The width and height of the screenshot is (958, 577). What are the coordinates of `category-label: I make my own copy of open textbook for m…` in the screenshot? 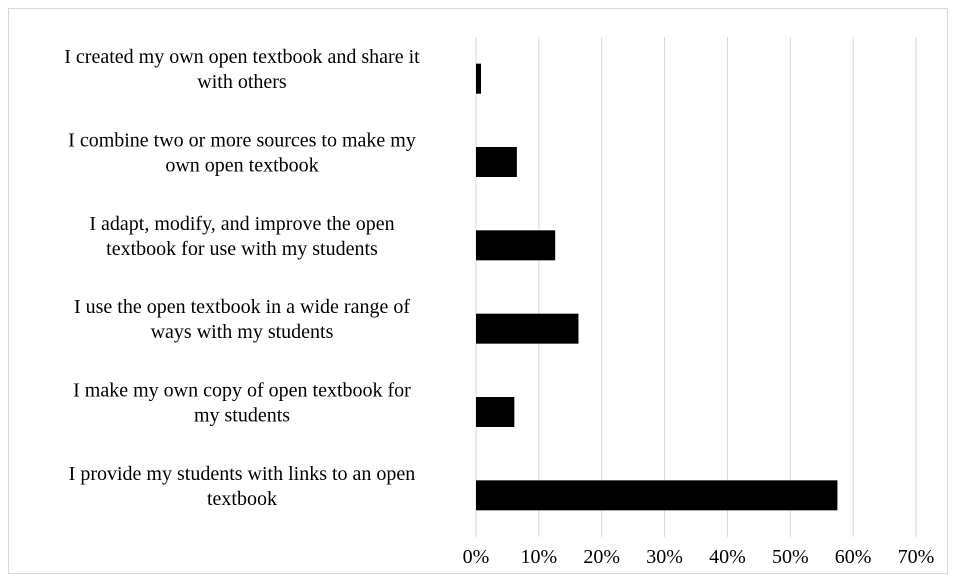 It's located at (242, 403).